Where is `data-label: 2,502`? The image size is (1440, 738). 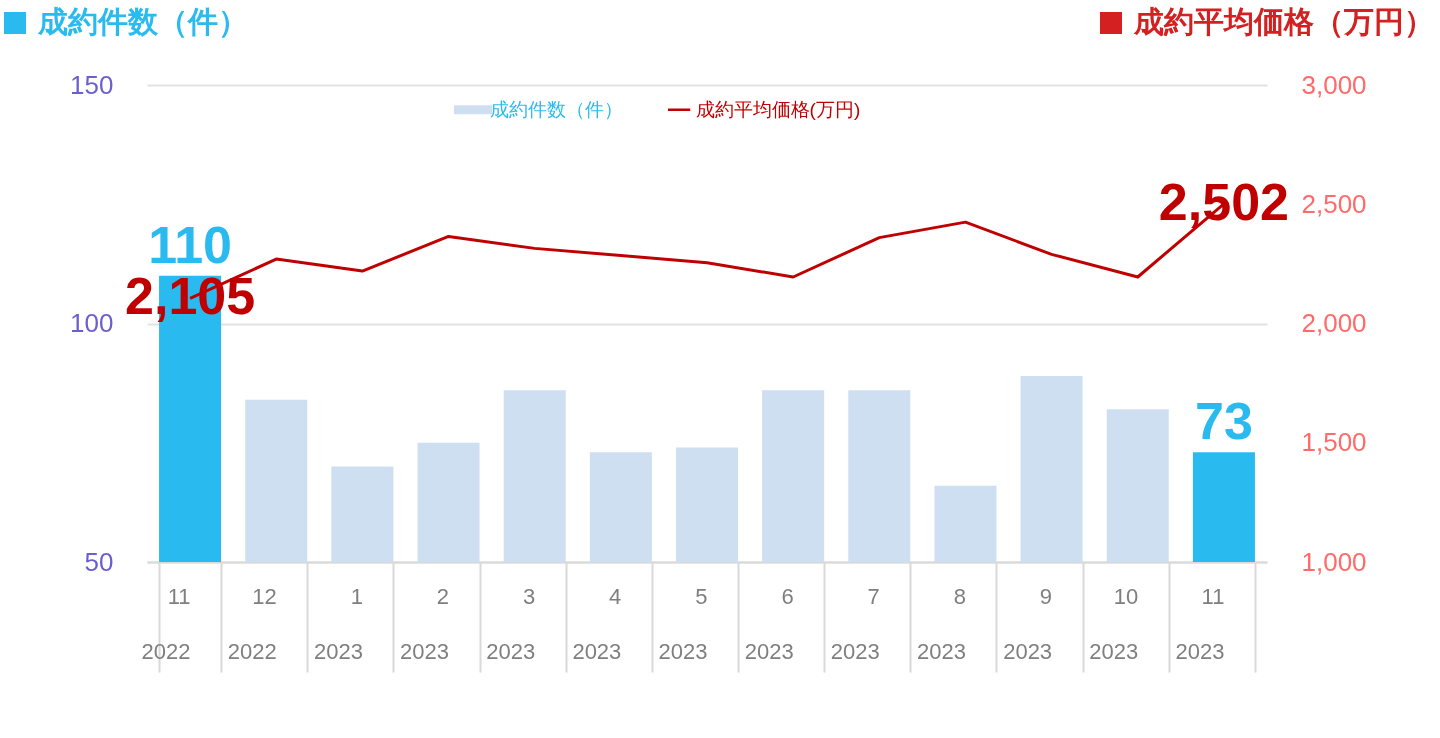 data-label: 2,502 is located at coordinates (1223, 201).